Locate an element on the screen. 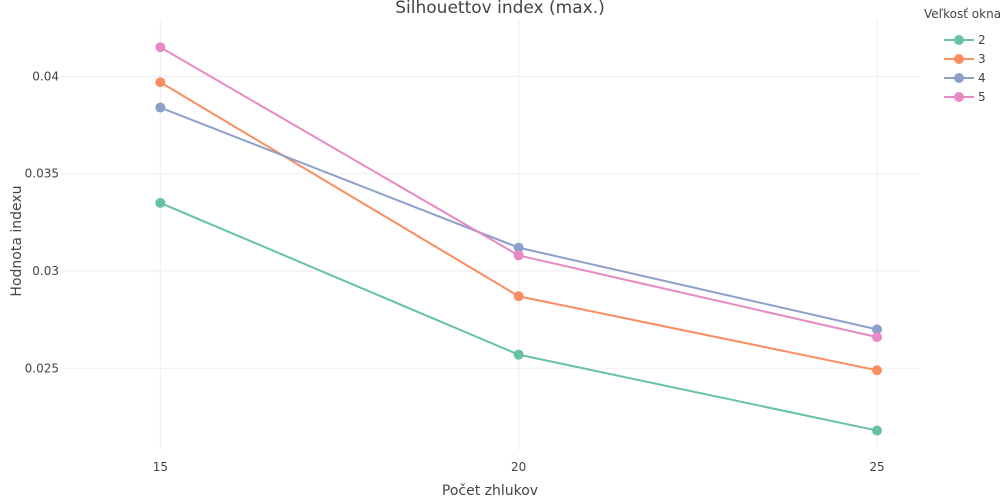 The height and width of the screenshot is (500, 1000). y-tick-label: 0.025 is located at coordinates (42, 368).